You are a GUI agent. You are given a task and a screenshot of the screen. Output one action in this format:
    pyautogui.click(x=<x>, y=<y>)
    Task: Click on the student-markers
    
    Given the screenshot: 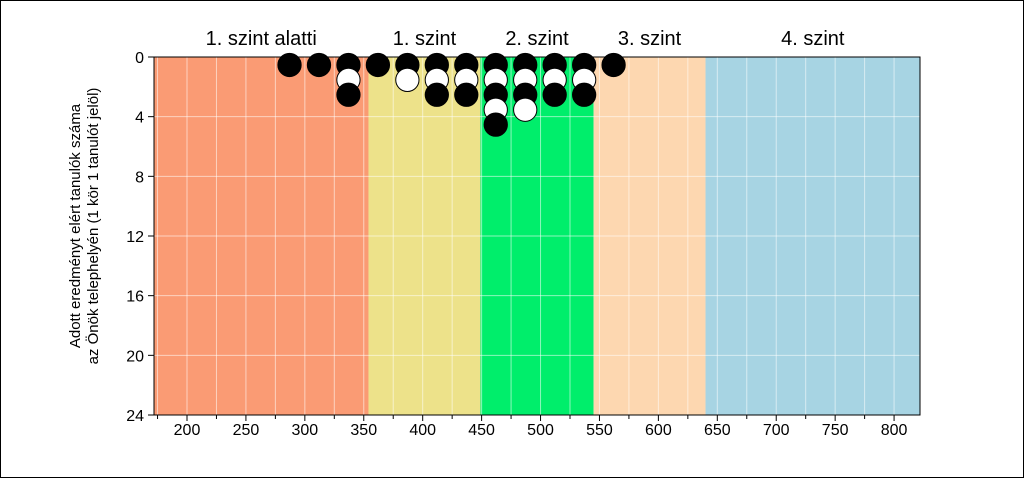 What is the action you would take?
    pyautogui.click(x=451, y=94)
    